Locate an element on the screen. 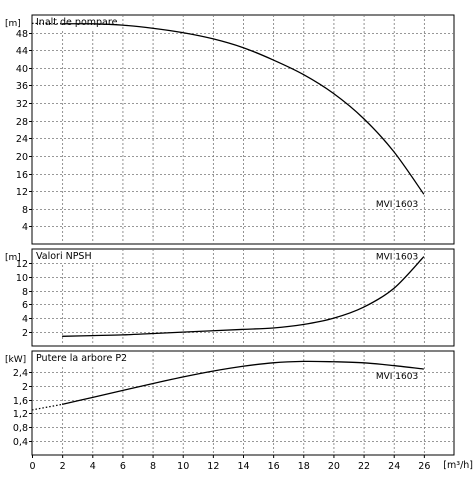 This screenshot has height=478, width=476. head-ytick-label: 16 is located at coordinates (22, 175).